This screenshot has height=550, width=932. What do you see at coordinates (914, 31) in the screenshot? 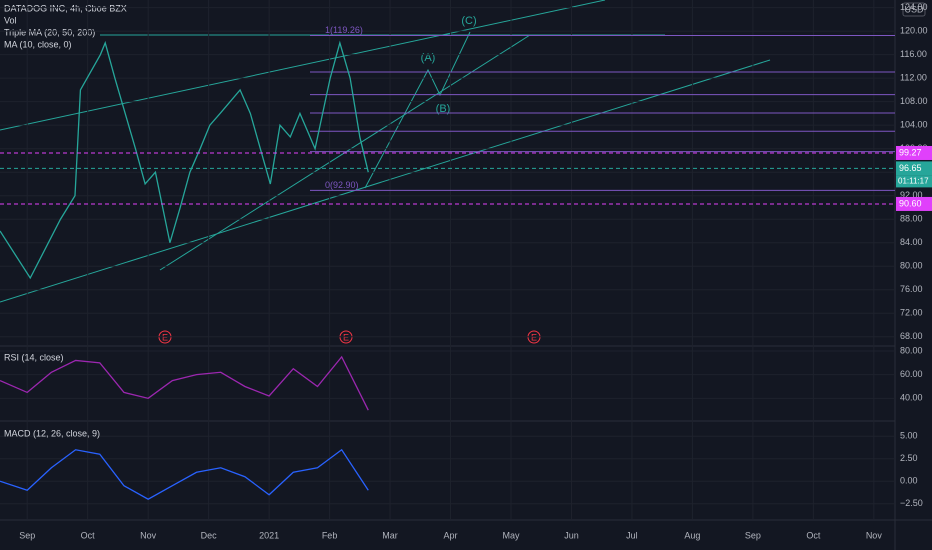
I see `y-tick-label: 120.00` at bounding box center [914, 31].